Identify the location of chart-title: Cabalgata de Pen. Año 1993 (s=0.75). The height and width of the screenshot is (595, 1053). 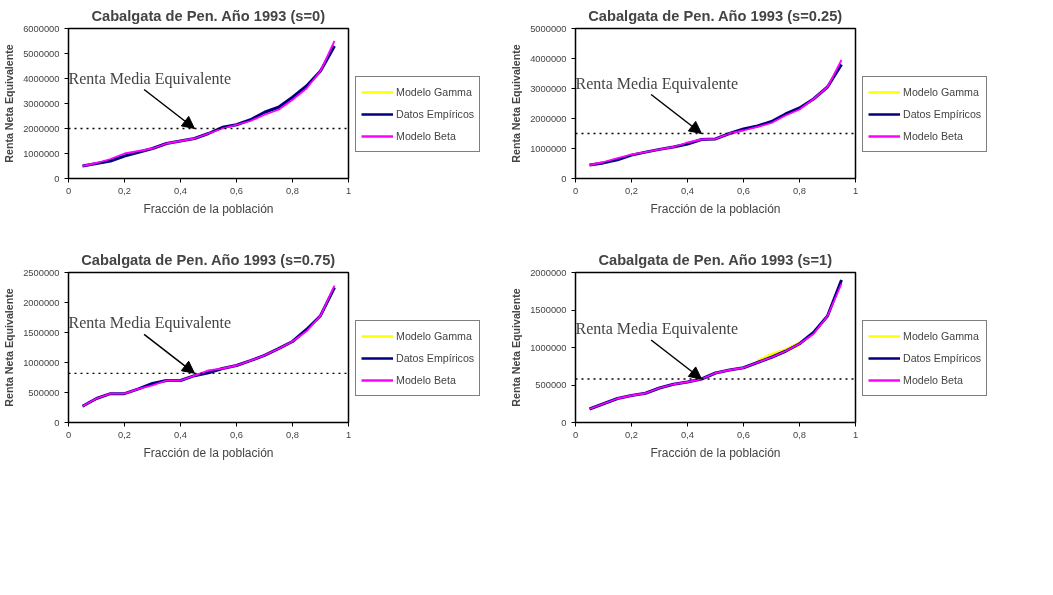
(208, 259).